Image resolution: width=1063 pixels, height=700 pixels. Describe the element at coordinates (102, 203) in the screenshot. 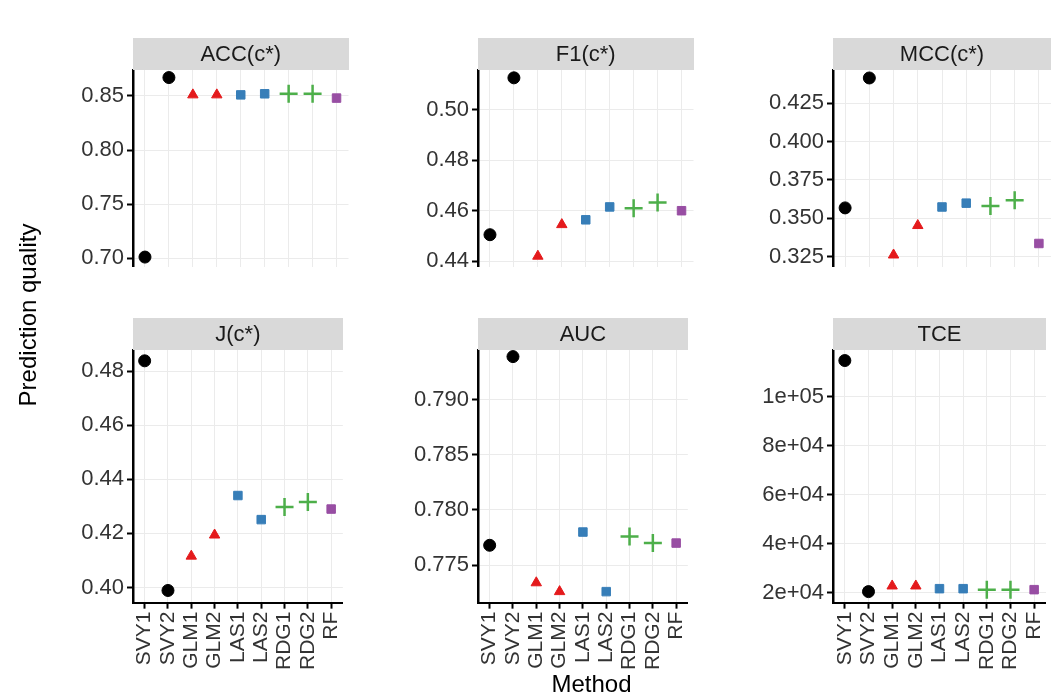

I see `y-tick-label: 0.75` at that location.